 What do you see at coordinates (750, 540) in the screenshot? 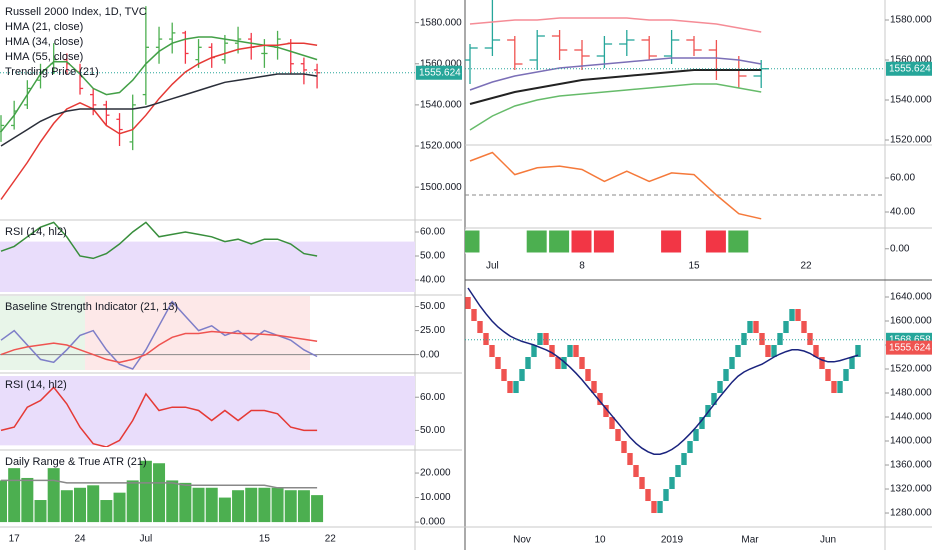
I see `x-tick-label: Mar` at bounding box center [750, 540].